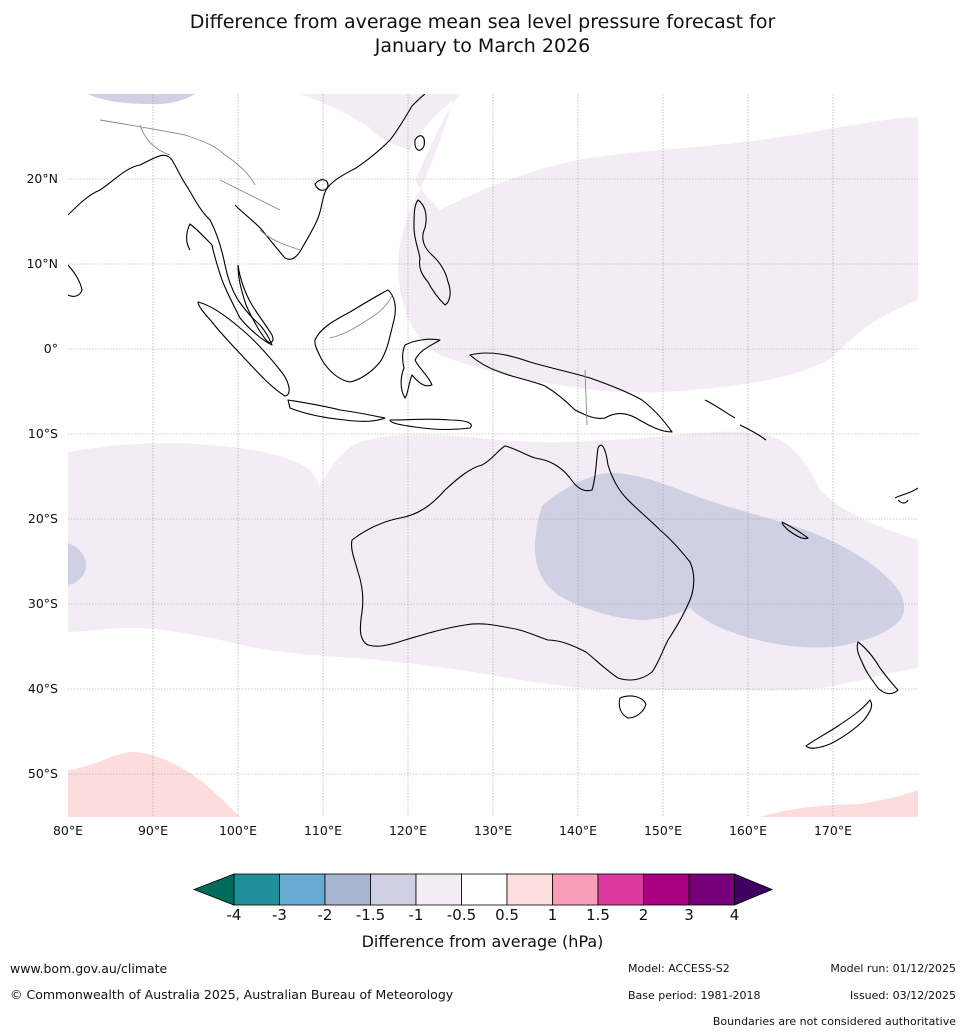 The image size is (965, 1035). I want to click on coast-sumatra, so click(243, 349).